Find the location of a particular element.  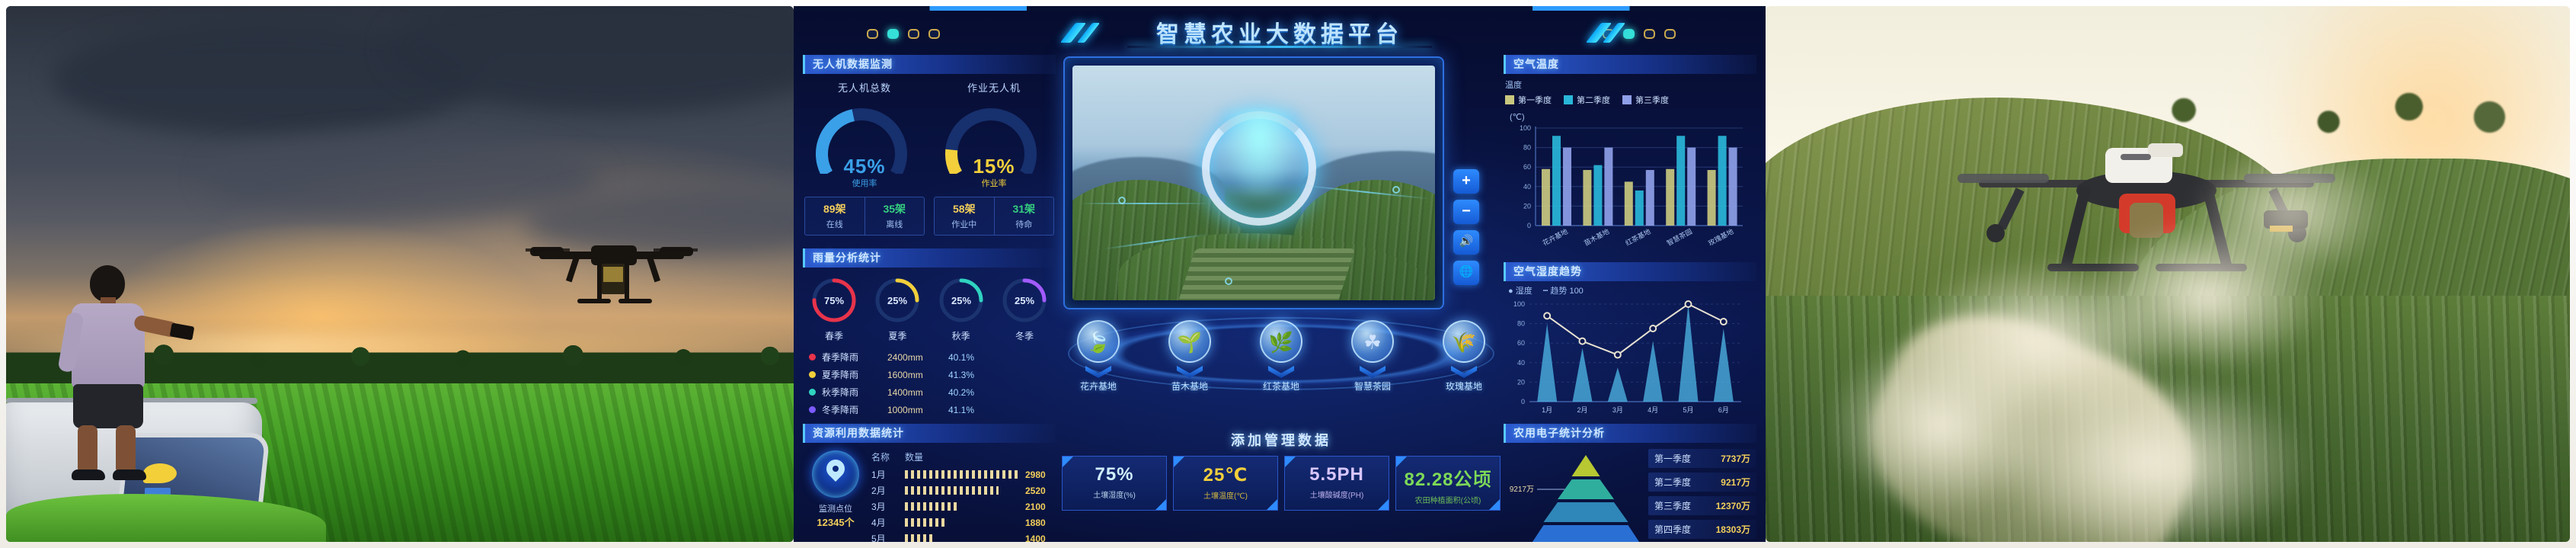

base-item-花卉基地: 🍃 花卉基地 is located at coordinates (1098, 356).